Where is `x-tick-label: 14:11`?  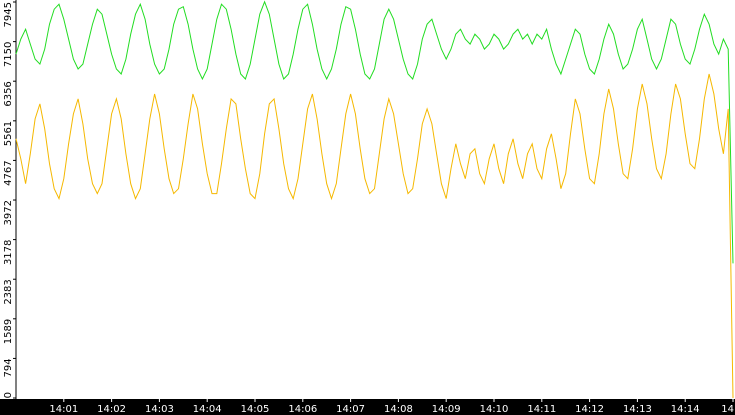 x-tick-label: 14:11 is located at coordinates (541, 409).